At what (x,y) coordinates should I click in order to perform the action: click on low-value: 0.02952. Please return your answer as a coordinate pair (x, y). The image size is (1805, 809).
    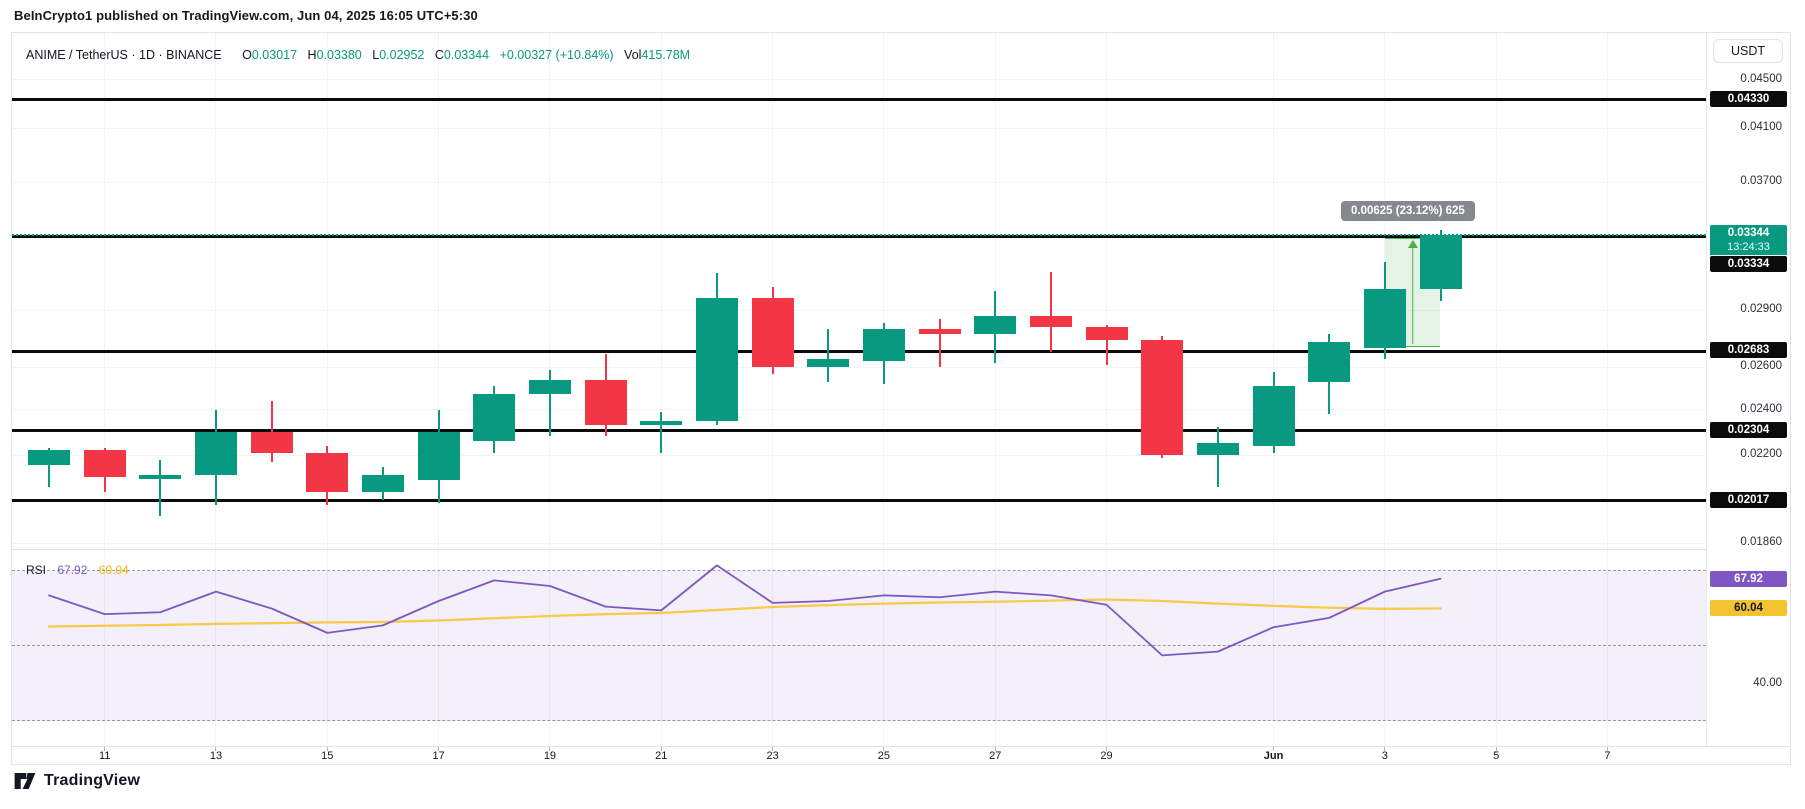
    Looking at the image, I should click on (402, 55).